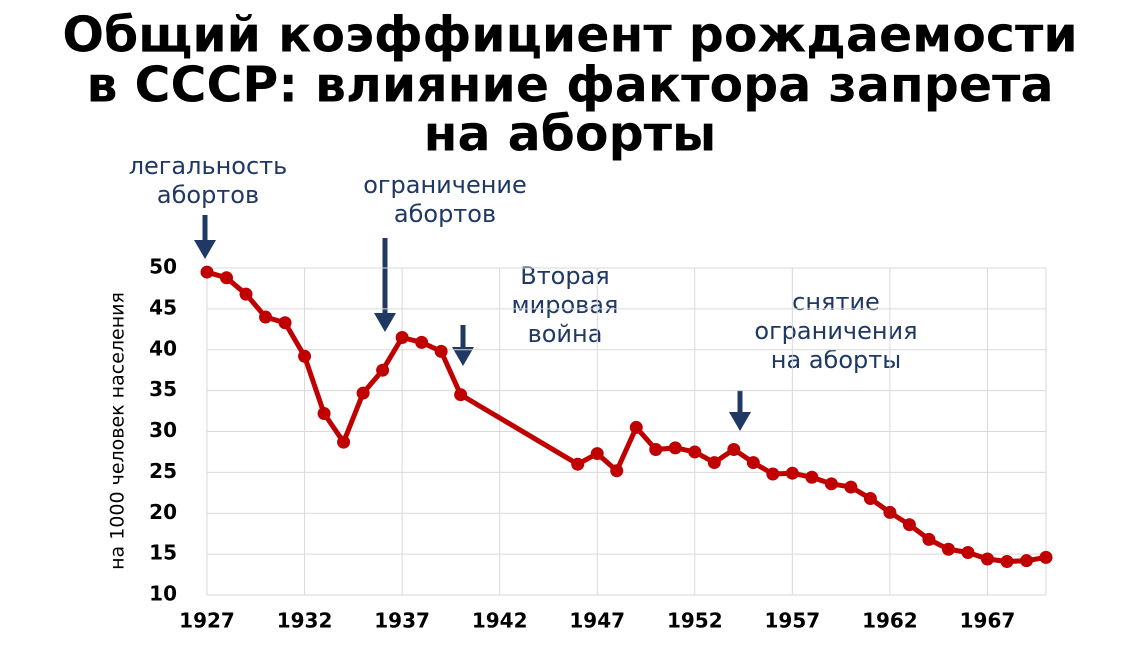 The width and height of the screenshot is (1140, 659). Describe the element at coordinates (836, 302) in the screenshot. I see `annotation: снятие` at that location.